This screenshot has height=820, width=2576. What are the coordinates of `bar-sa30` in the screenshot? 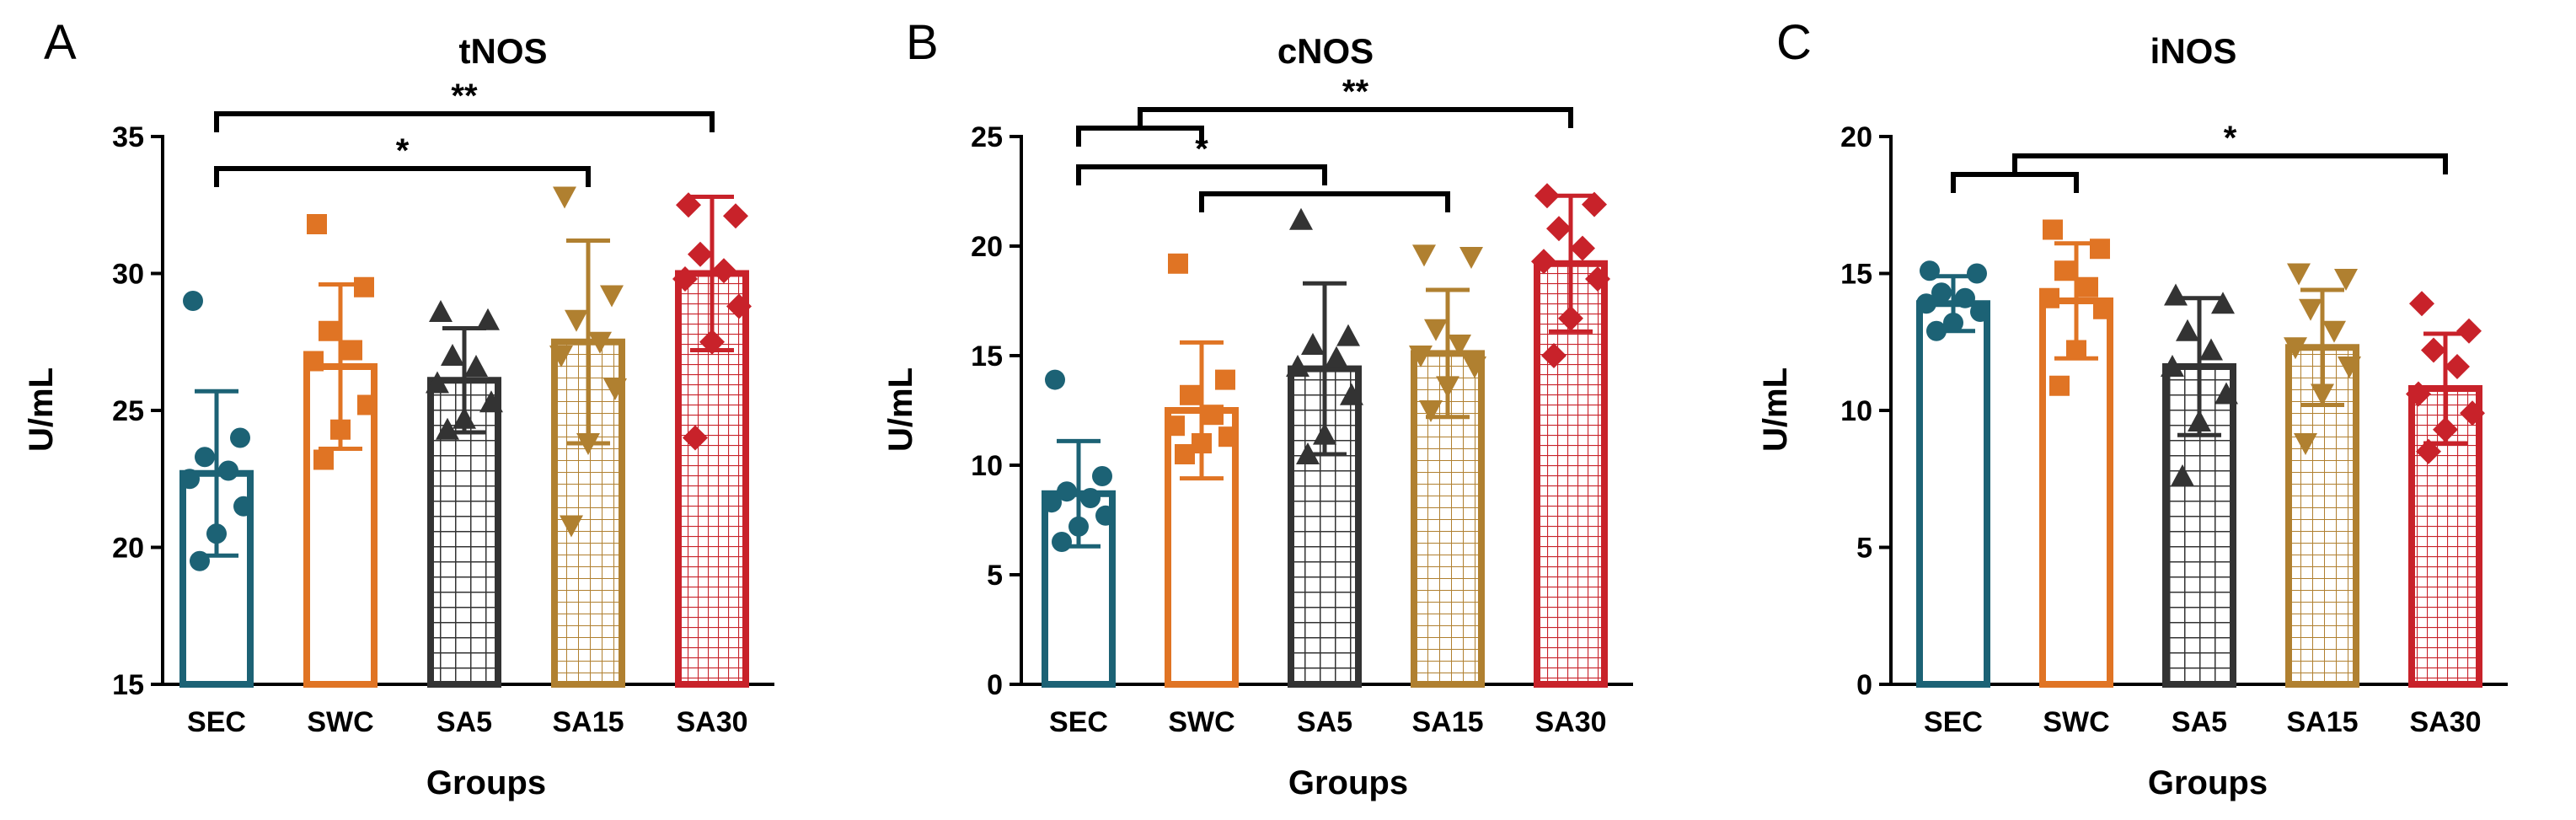 It's located at (1571, 474).